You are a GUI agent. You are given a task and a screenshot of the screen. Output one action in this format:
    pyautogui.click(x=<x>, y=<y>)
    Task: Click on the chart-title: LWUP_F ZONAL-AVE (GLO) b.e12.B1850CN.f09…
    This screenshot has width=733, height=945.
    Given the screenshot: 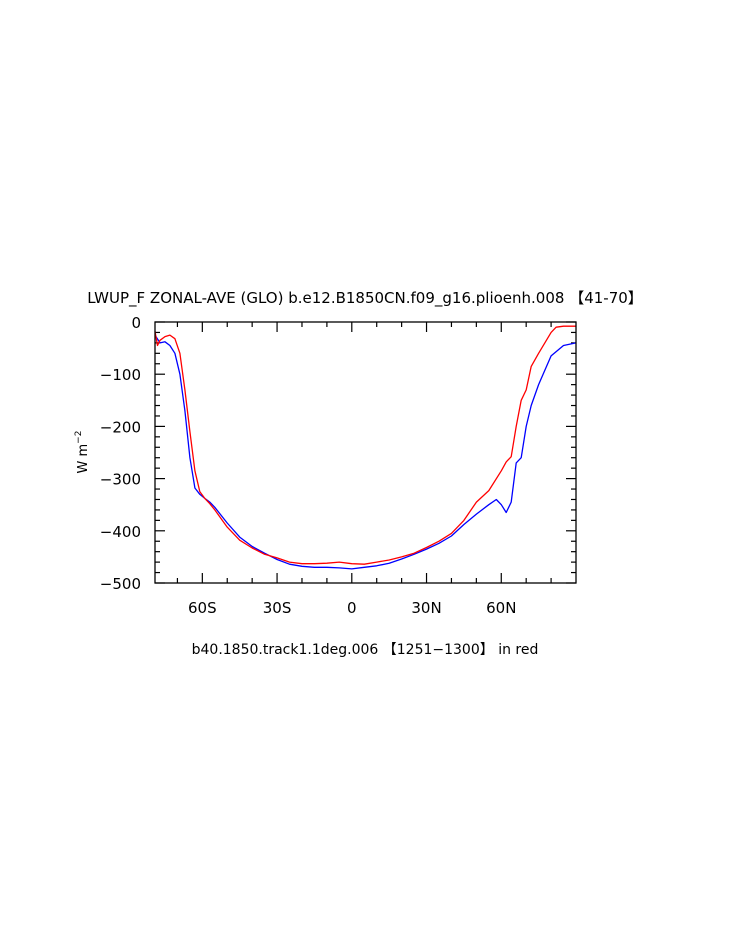 What is the action you would take?
    pyautogui.click(x=365, y=298)
    